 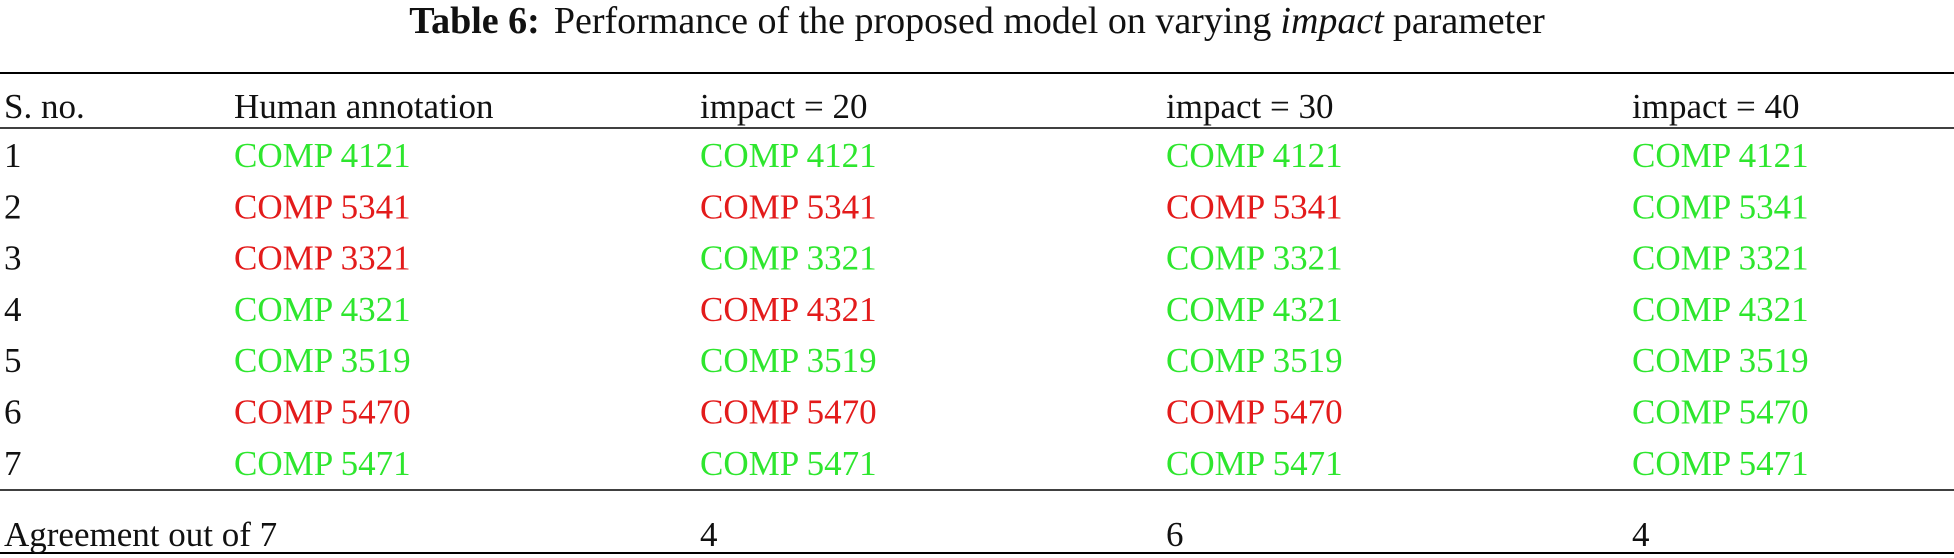 What do you see at coordinates (13, 360) in the screenshot?
I see `row-number: 5` at bounding box center [13, 360].